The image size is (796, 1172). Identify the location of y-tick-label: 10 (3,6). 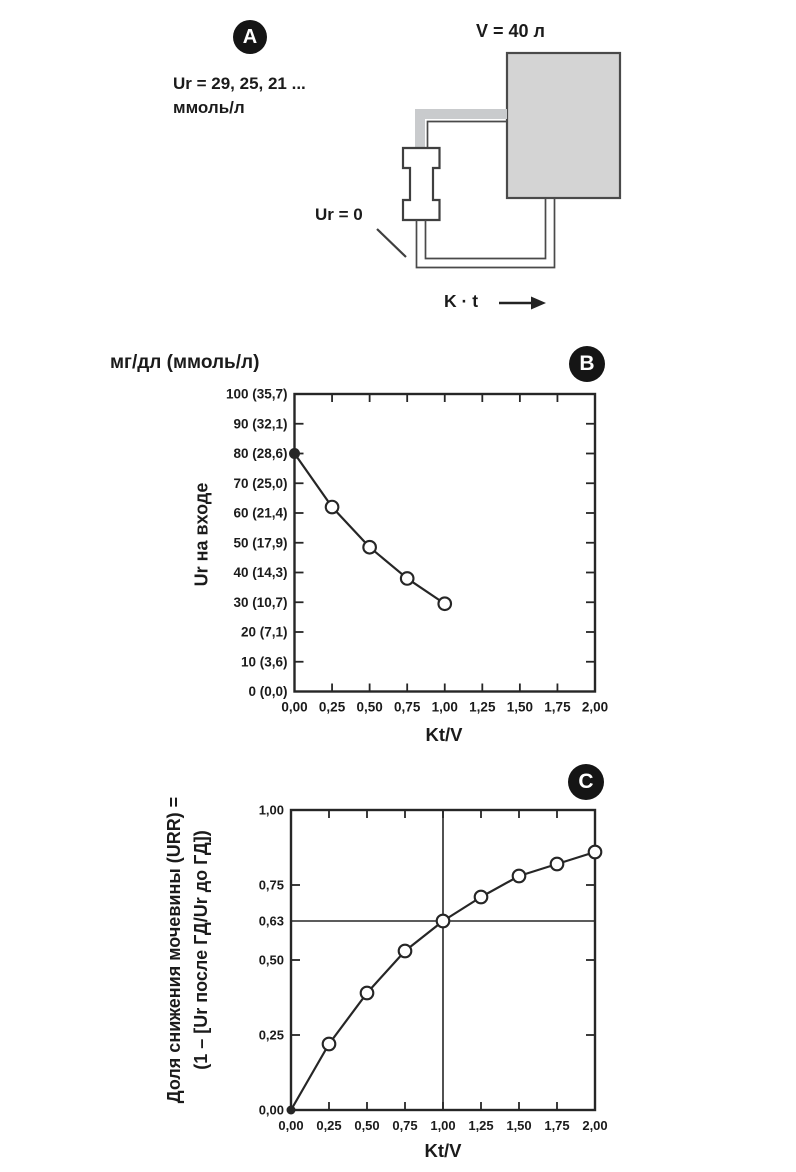
(264, 661).